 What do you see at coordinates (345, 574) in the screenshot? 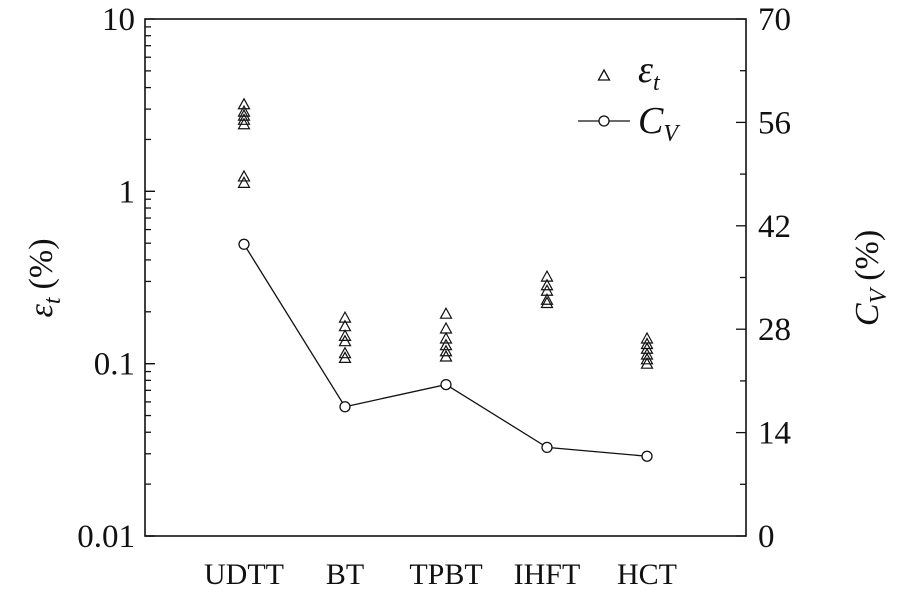
I see `category-label: BT` at bounding box center [345, 574].